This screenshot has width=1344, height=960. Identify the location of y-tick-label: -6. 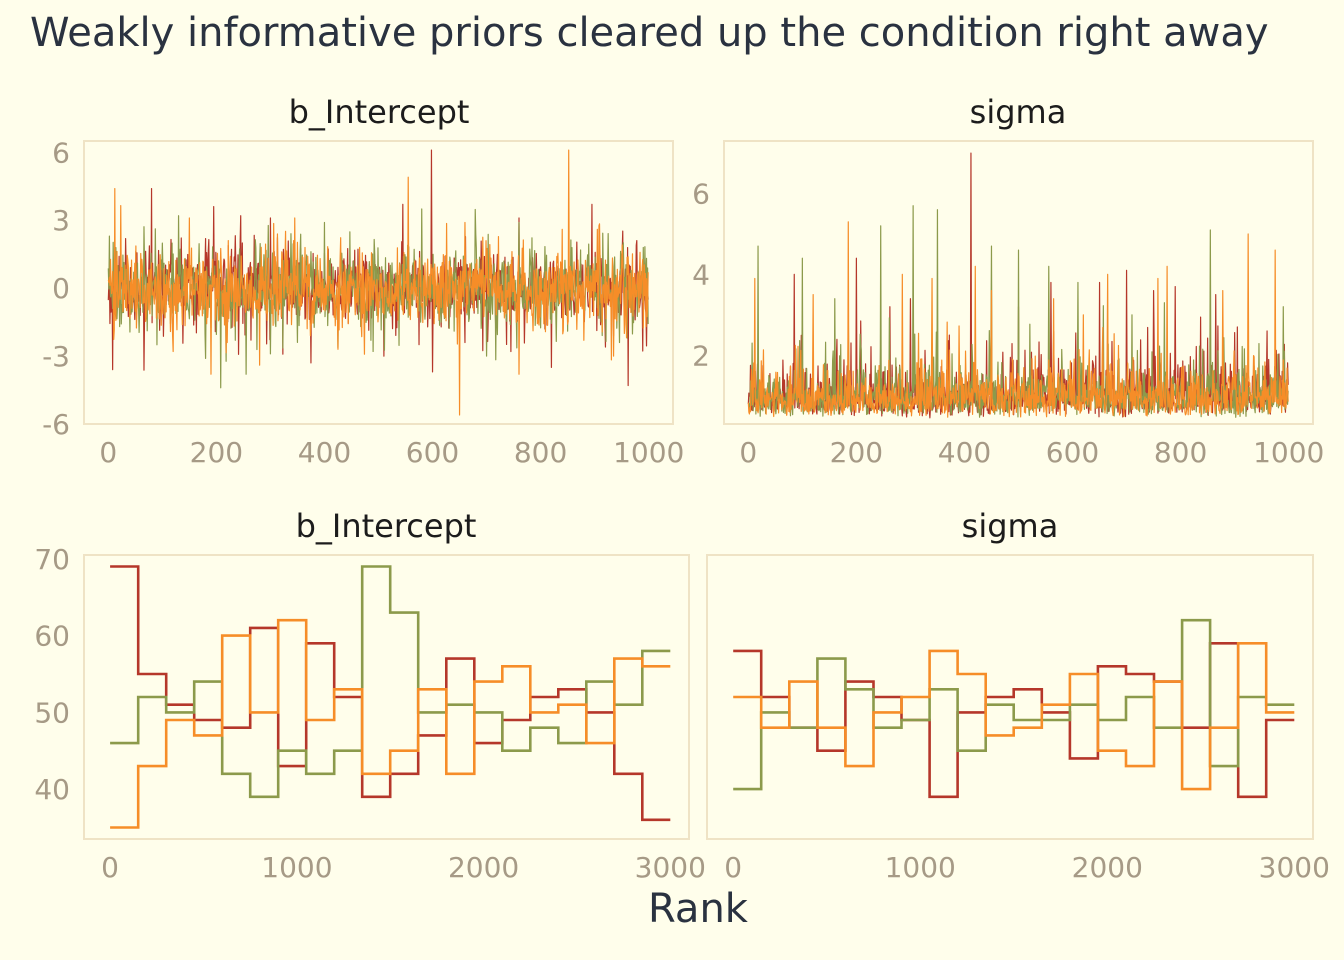
(56, 424).